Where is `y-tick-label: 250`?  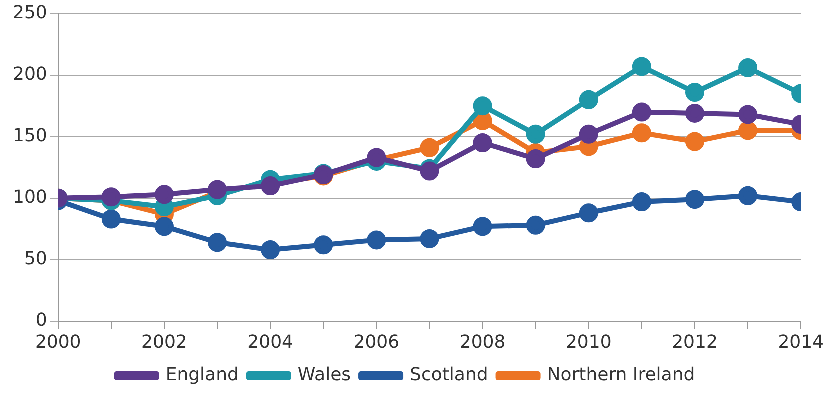
y-tick-label: 250 is located at coordinates (30, 13).